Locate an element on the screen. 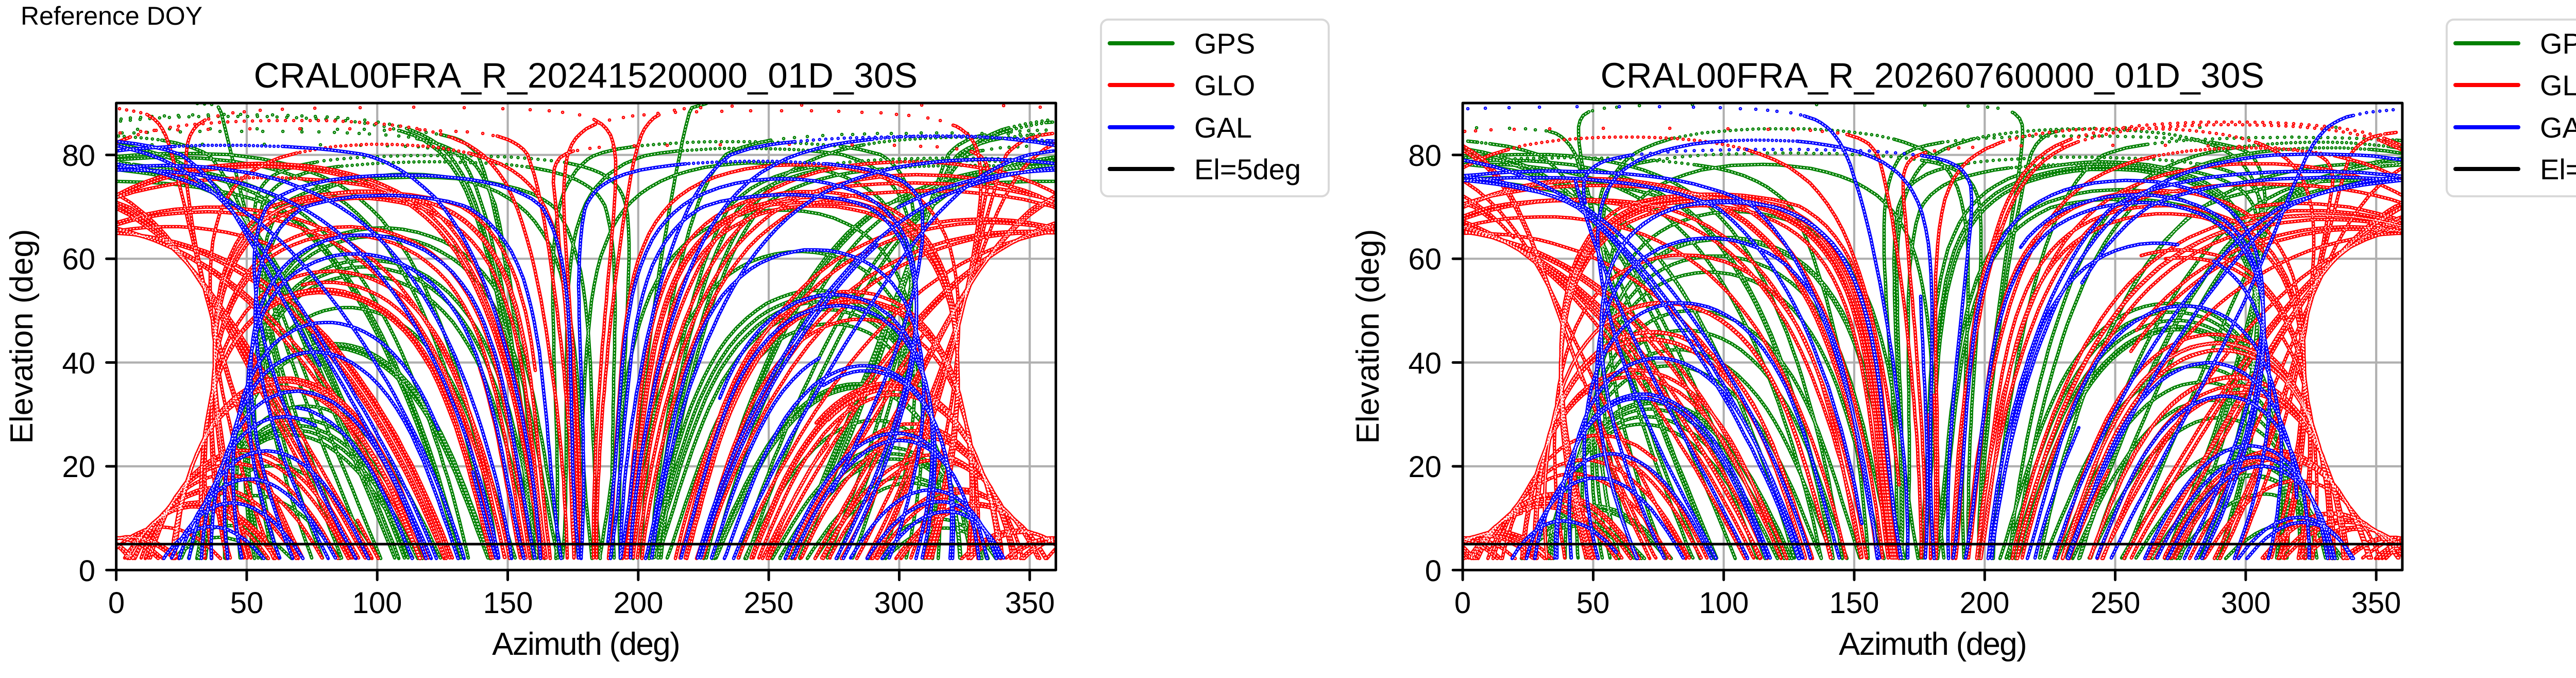 This screenshot has width=2576, height=678. svg-text: Reference DOY is located at coordinates (111, 16).